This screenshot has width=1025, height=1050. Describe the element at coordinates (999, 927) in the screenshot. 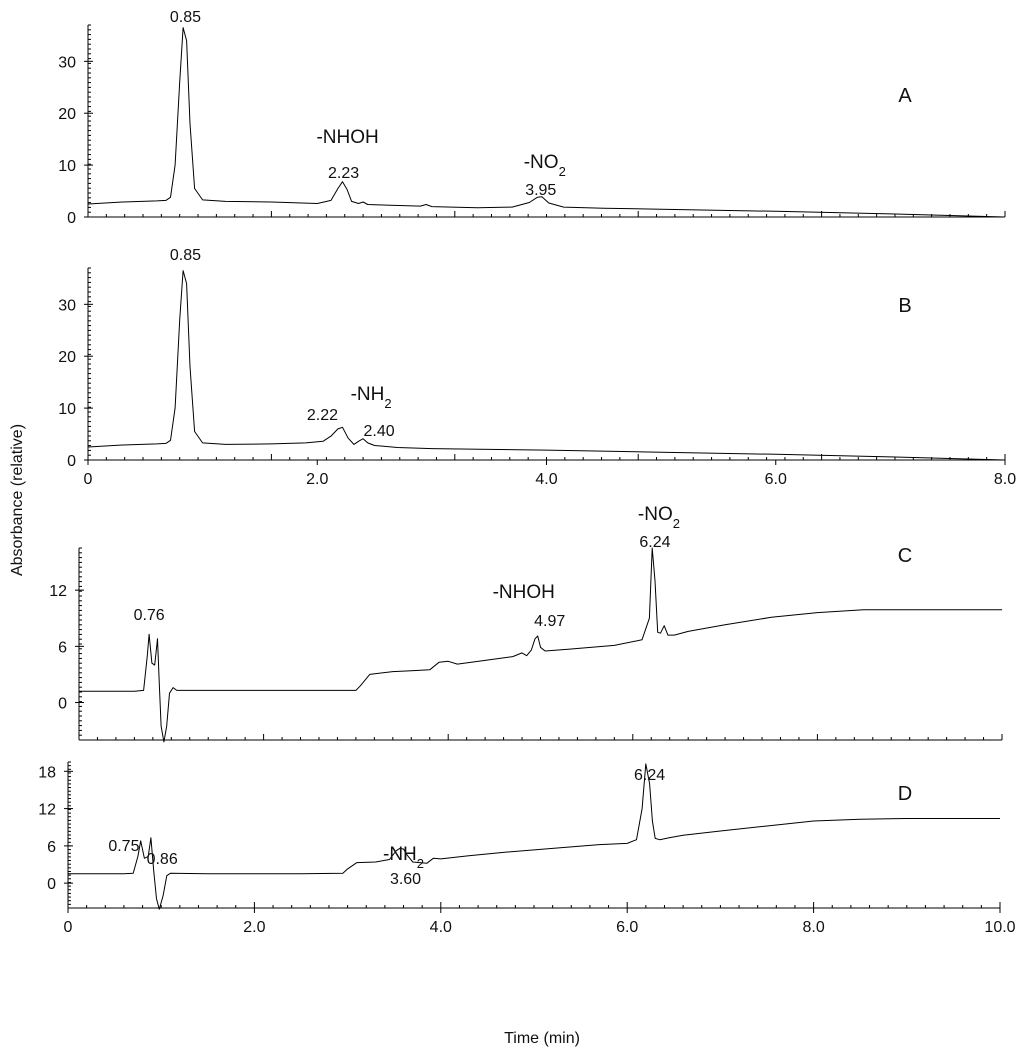

I see `x-tick-label: 10.0` at that location.